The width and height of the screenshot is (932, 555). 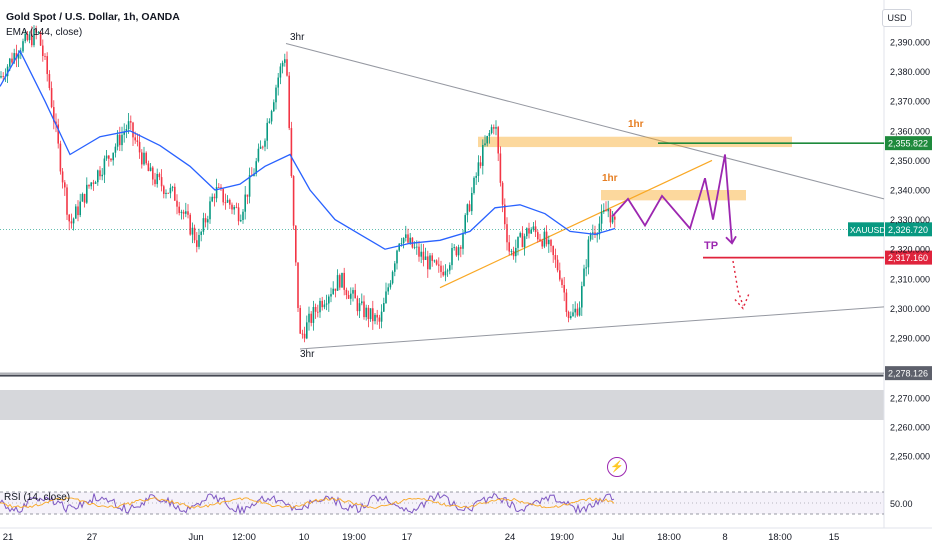 What do you see at coordinates (618, 537) in the screenshot?
I see `x-tick-label: Jul` at bounding box center [618, 537].